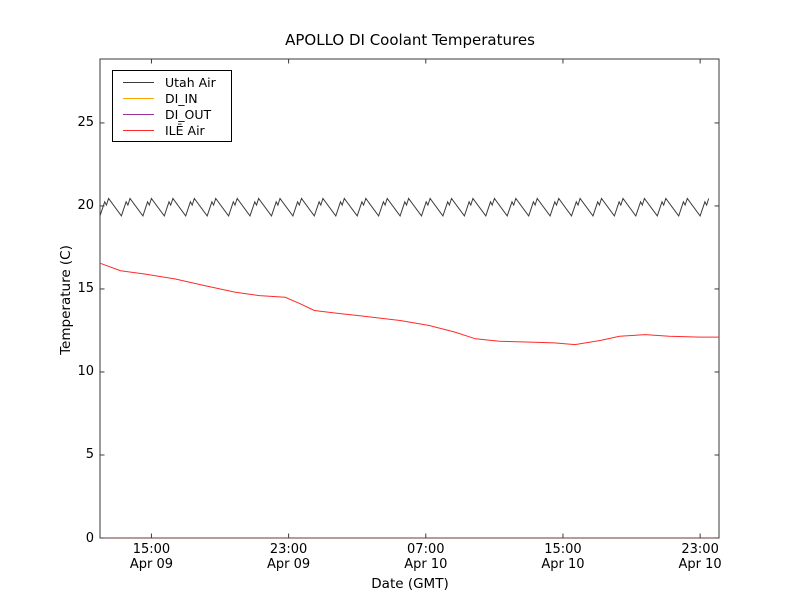 The width and height of the screenshot is (800, 600). I want to click on legend-entry-di-in: DI_IN, so click(177, 98).